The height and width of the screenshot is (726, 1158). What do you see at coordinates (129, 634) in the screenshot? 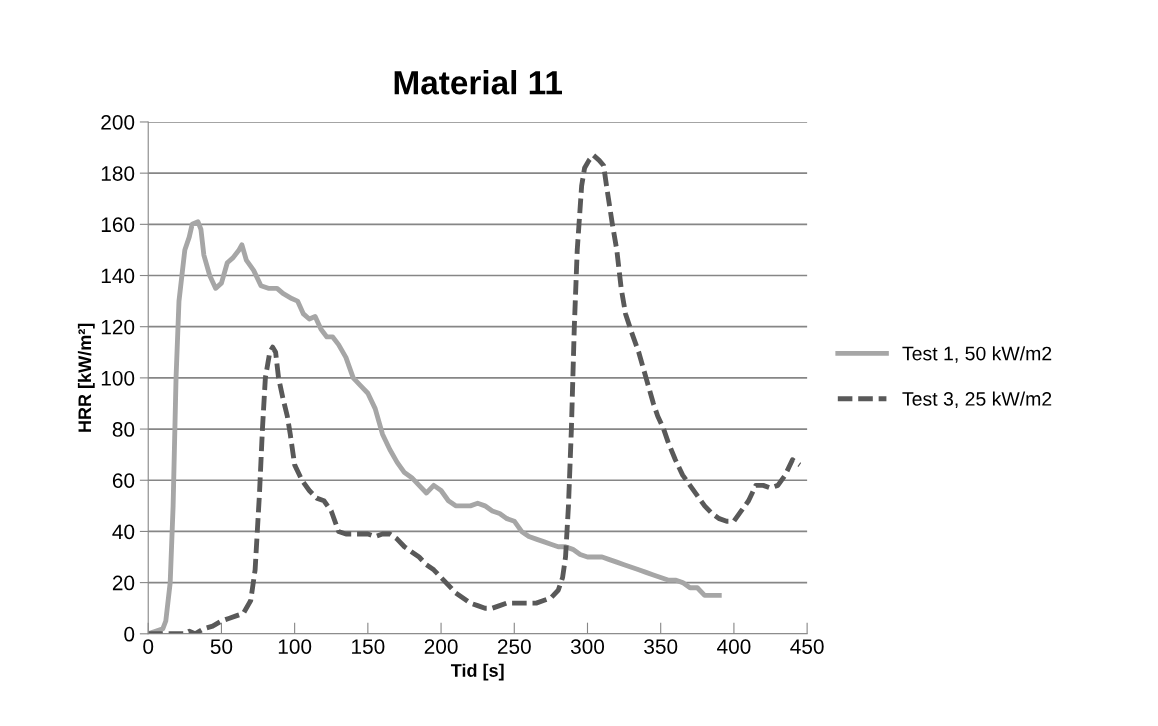
I see `y-tick-label: 0` at bounding box center [129, 634].